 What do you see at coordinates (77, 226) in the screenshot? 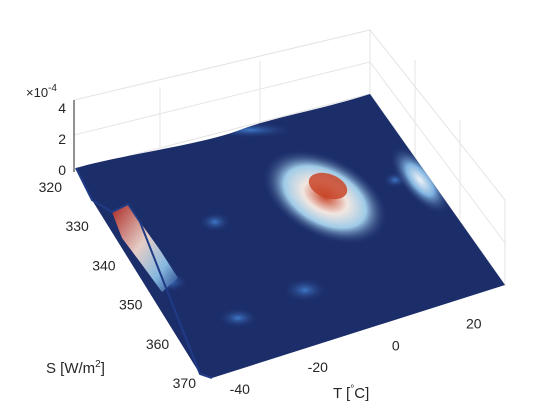
I see `tick-label: 330` at bounding box center [77, 226].